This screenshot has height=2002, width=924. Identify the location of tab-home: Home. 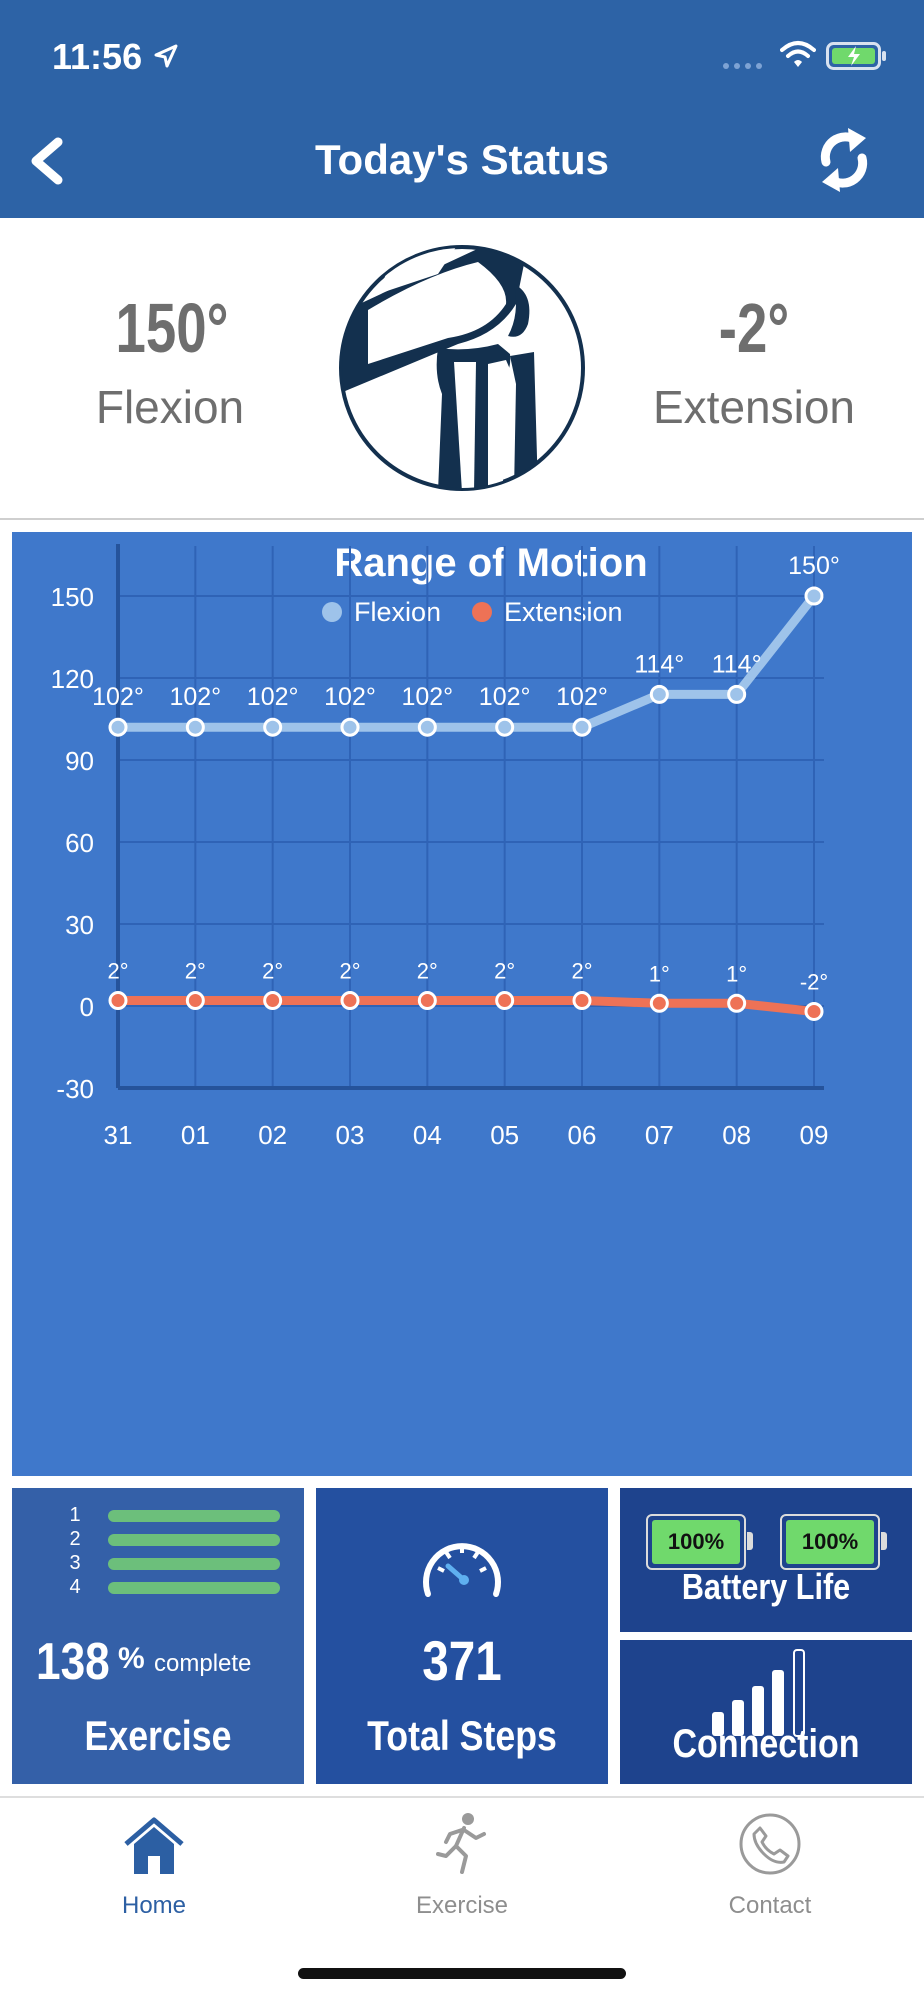
(154, 1868).